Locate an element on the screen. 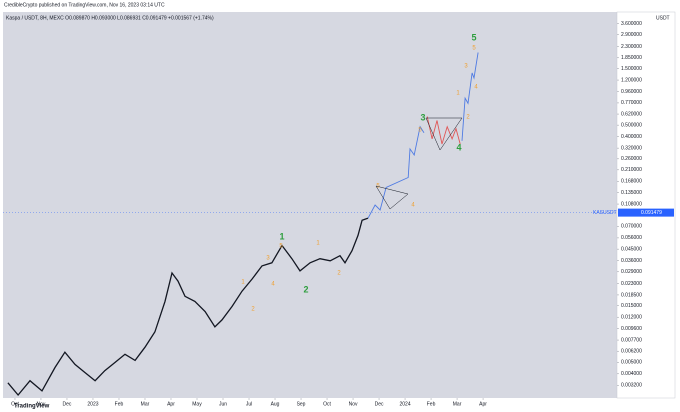 This screenshot has height=412, width=680. currency: USDT is located at coordinates (663, 18).